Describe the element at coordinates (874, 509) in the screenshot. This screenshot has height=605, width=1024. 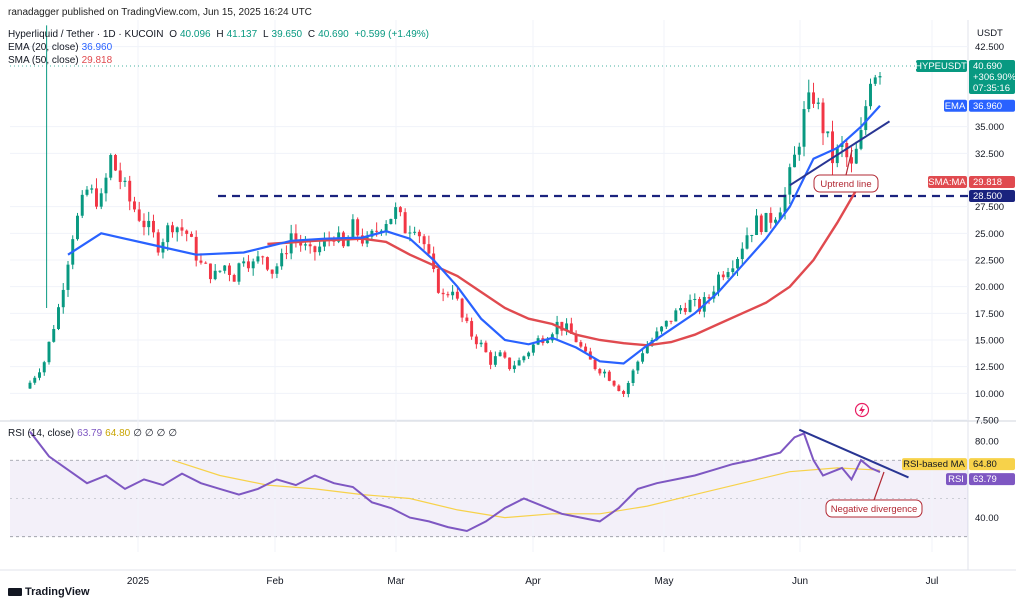
I see `divergence-callout-text: Negative divergence` at that location.